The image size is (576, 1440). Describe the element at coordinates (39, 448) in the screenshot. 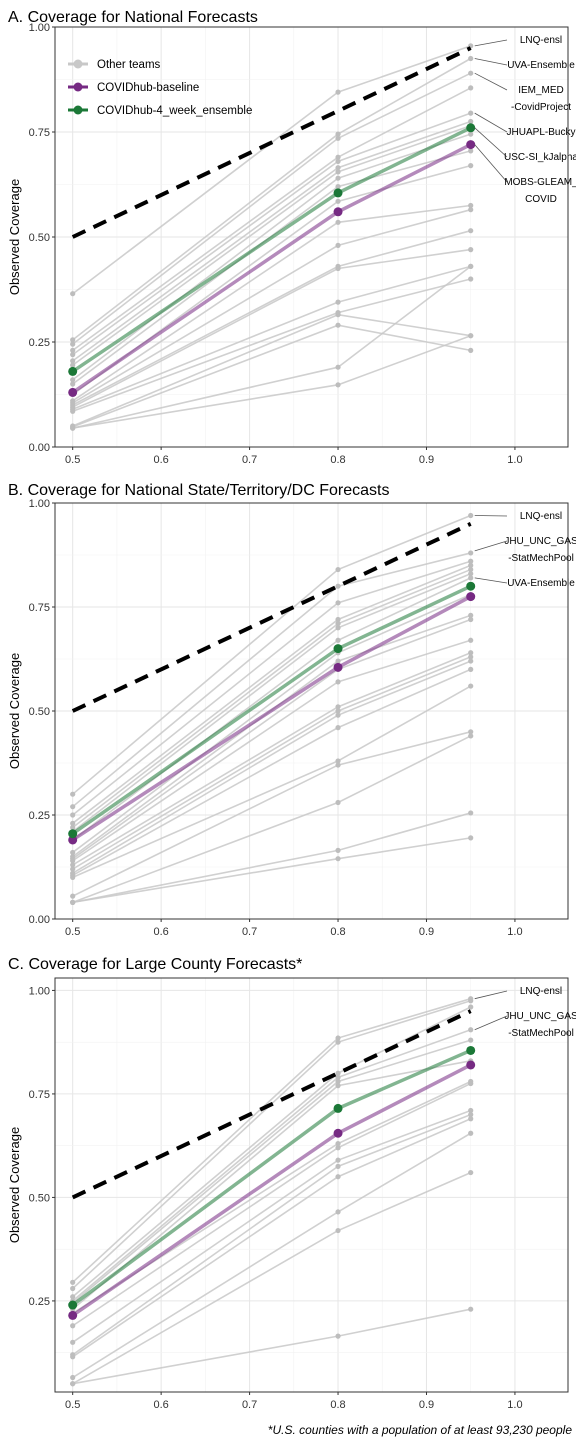

I see `y-tick-label: 0.00` at that location.